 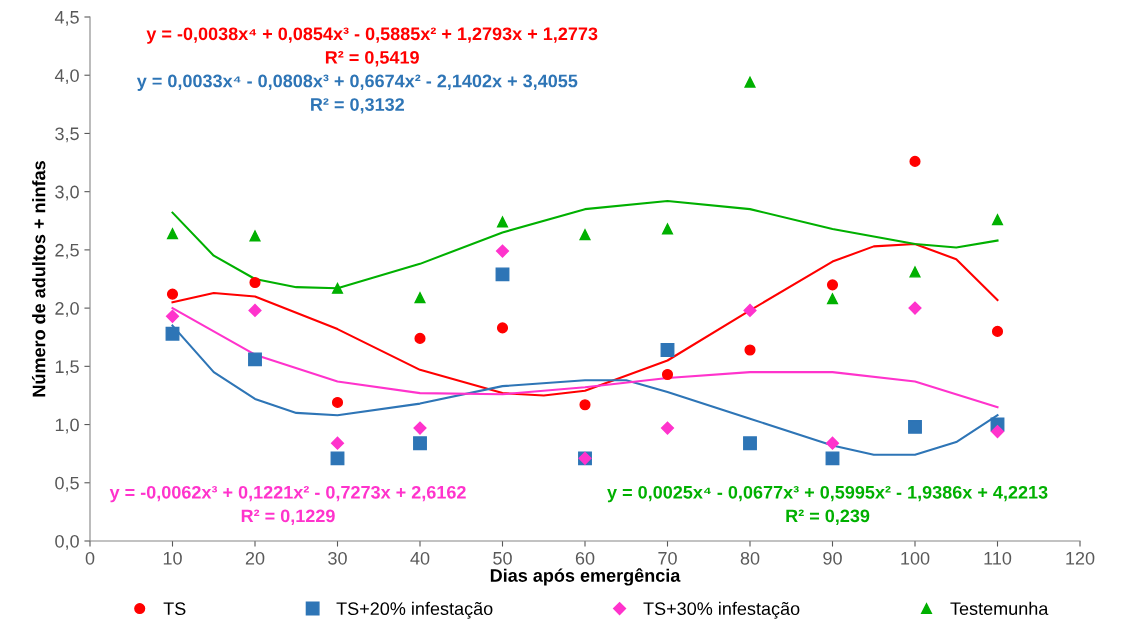 I want to click on legend-label: TS, so click(x=174, y=609).